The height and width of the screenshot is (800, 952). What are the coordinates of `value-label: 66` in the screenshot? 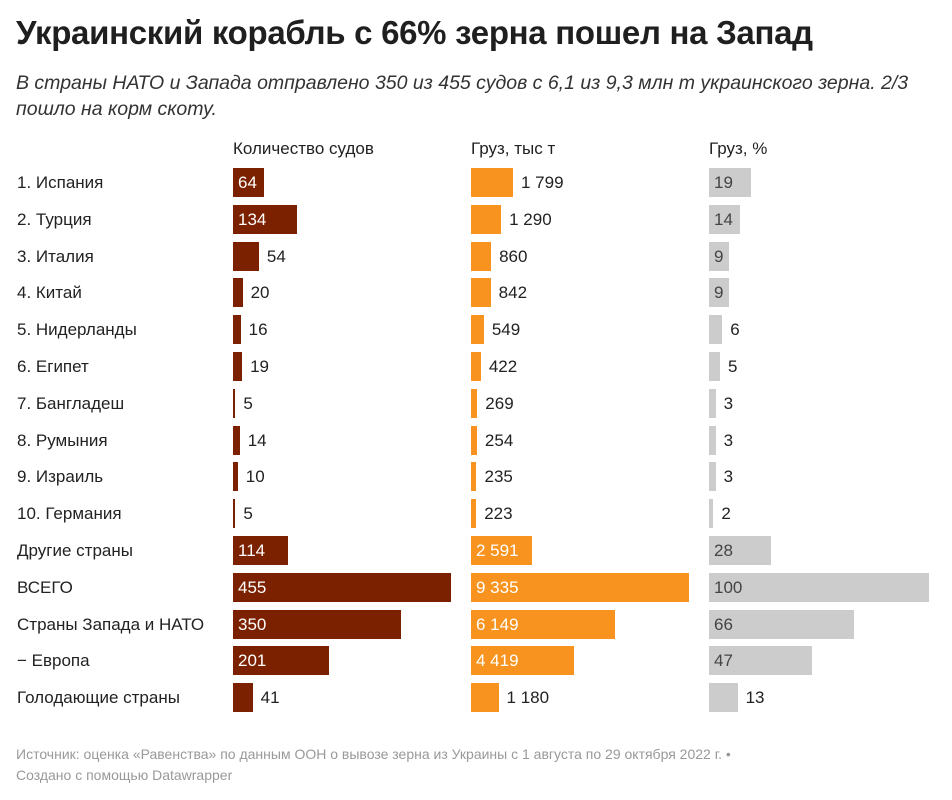 It's located at (723, 624).